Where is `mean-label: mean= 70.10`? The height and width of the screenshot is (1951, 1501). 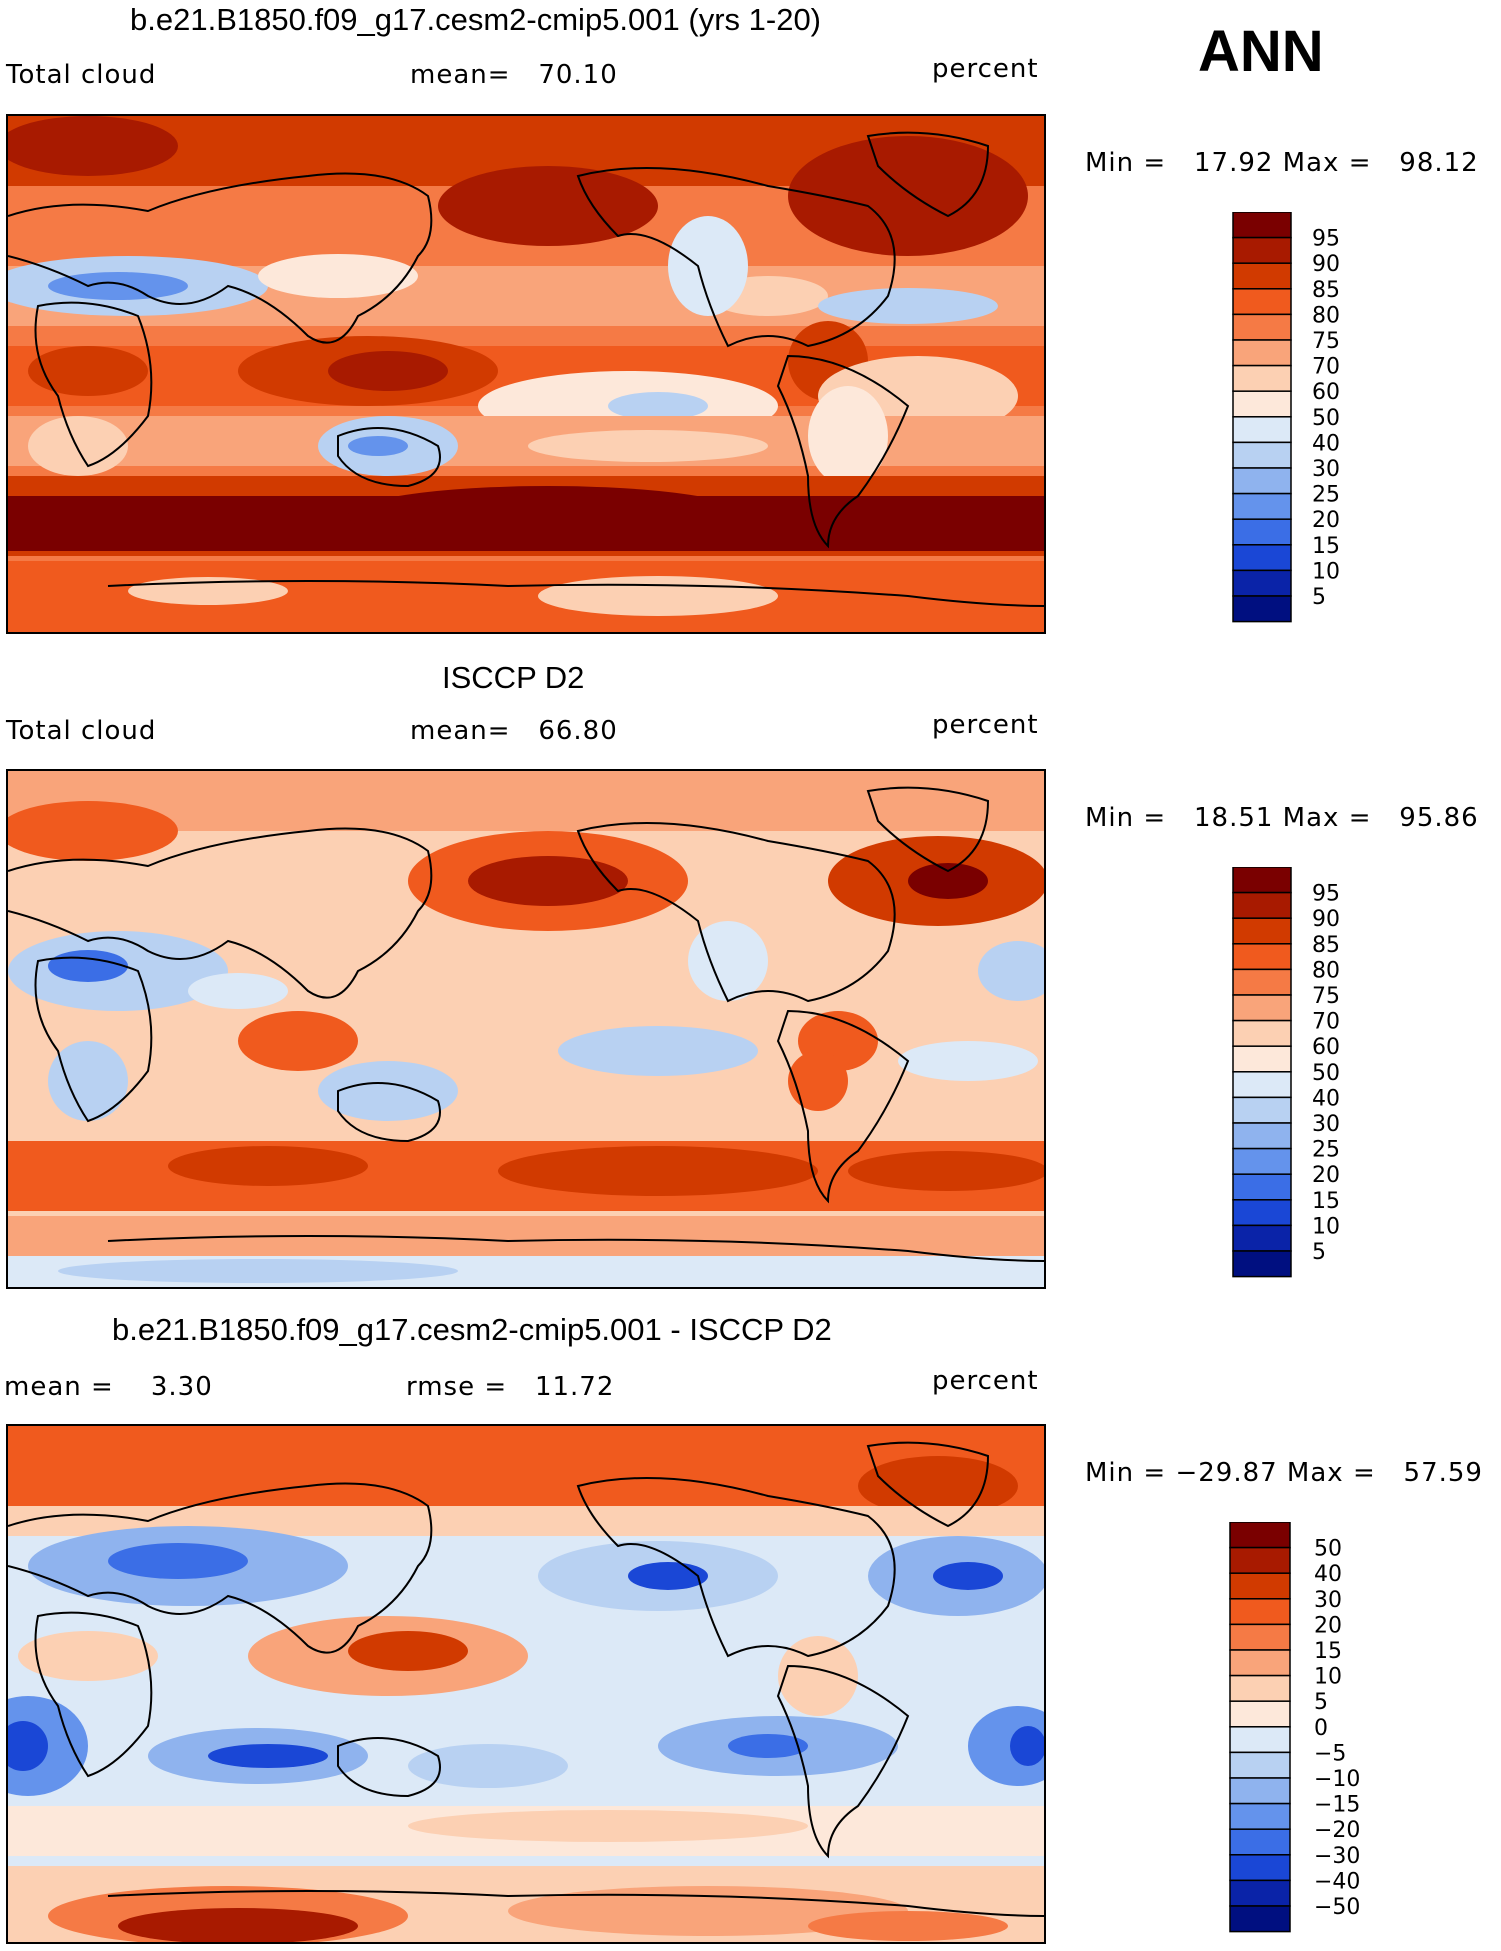
mean-label: mean= 70.10 is located at coordinates (514, 75).